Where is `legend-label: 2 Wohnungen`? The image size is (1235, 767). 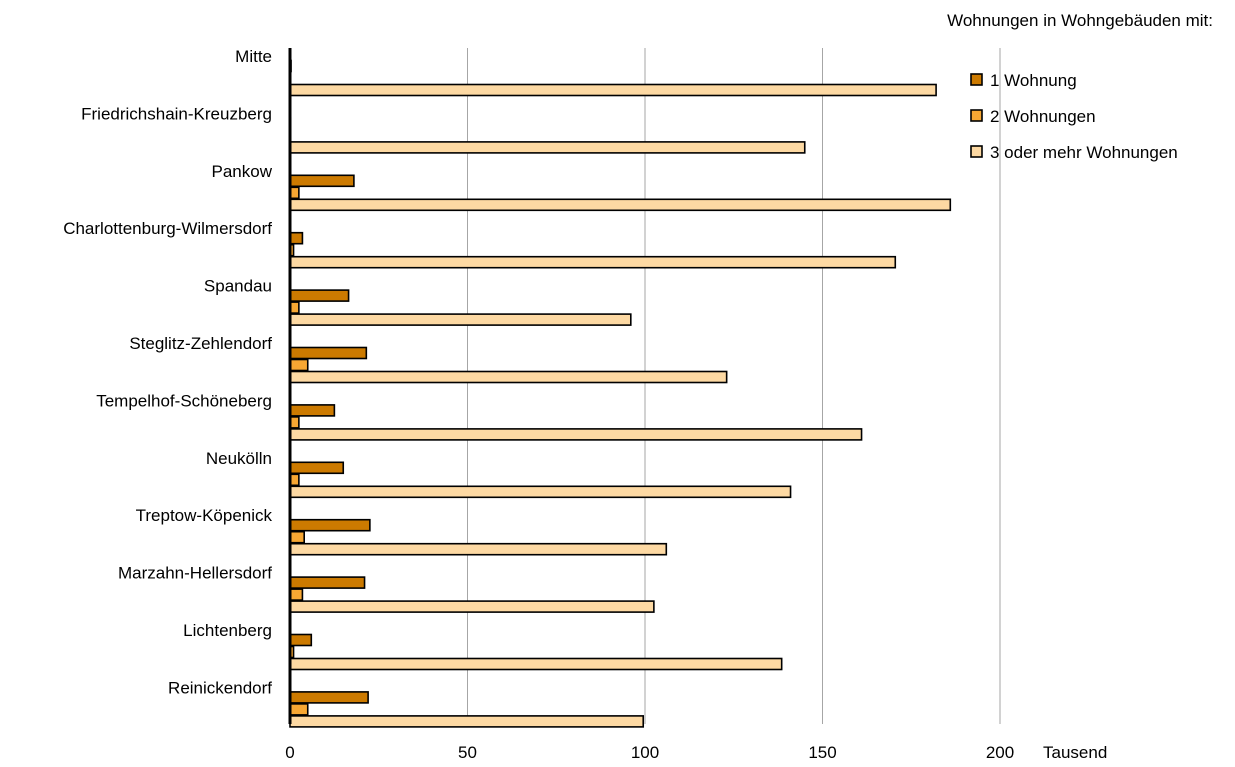 legend-label: 2 Wohnungen is located at coordinates (1043, 116).